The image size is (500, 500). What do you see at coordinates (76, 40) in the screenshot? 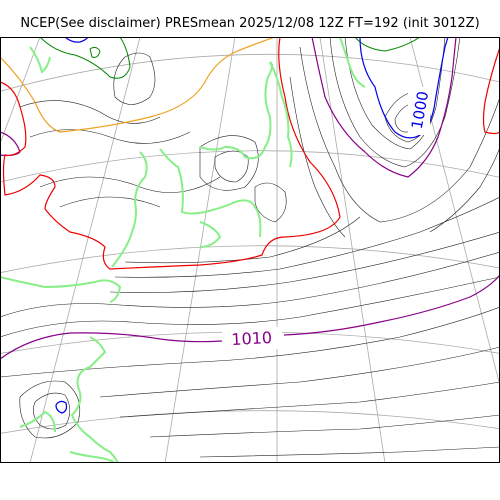
I see `isobar-1000-top` at bounding box center [76, 40].